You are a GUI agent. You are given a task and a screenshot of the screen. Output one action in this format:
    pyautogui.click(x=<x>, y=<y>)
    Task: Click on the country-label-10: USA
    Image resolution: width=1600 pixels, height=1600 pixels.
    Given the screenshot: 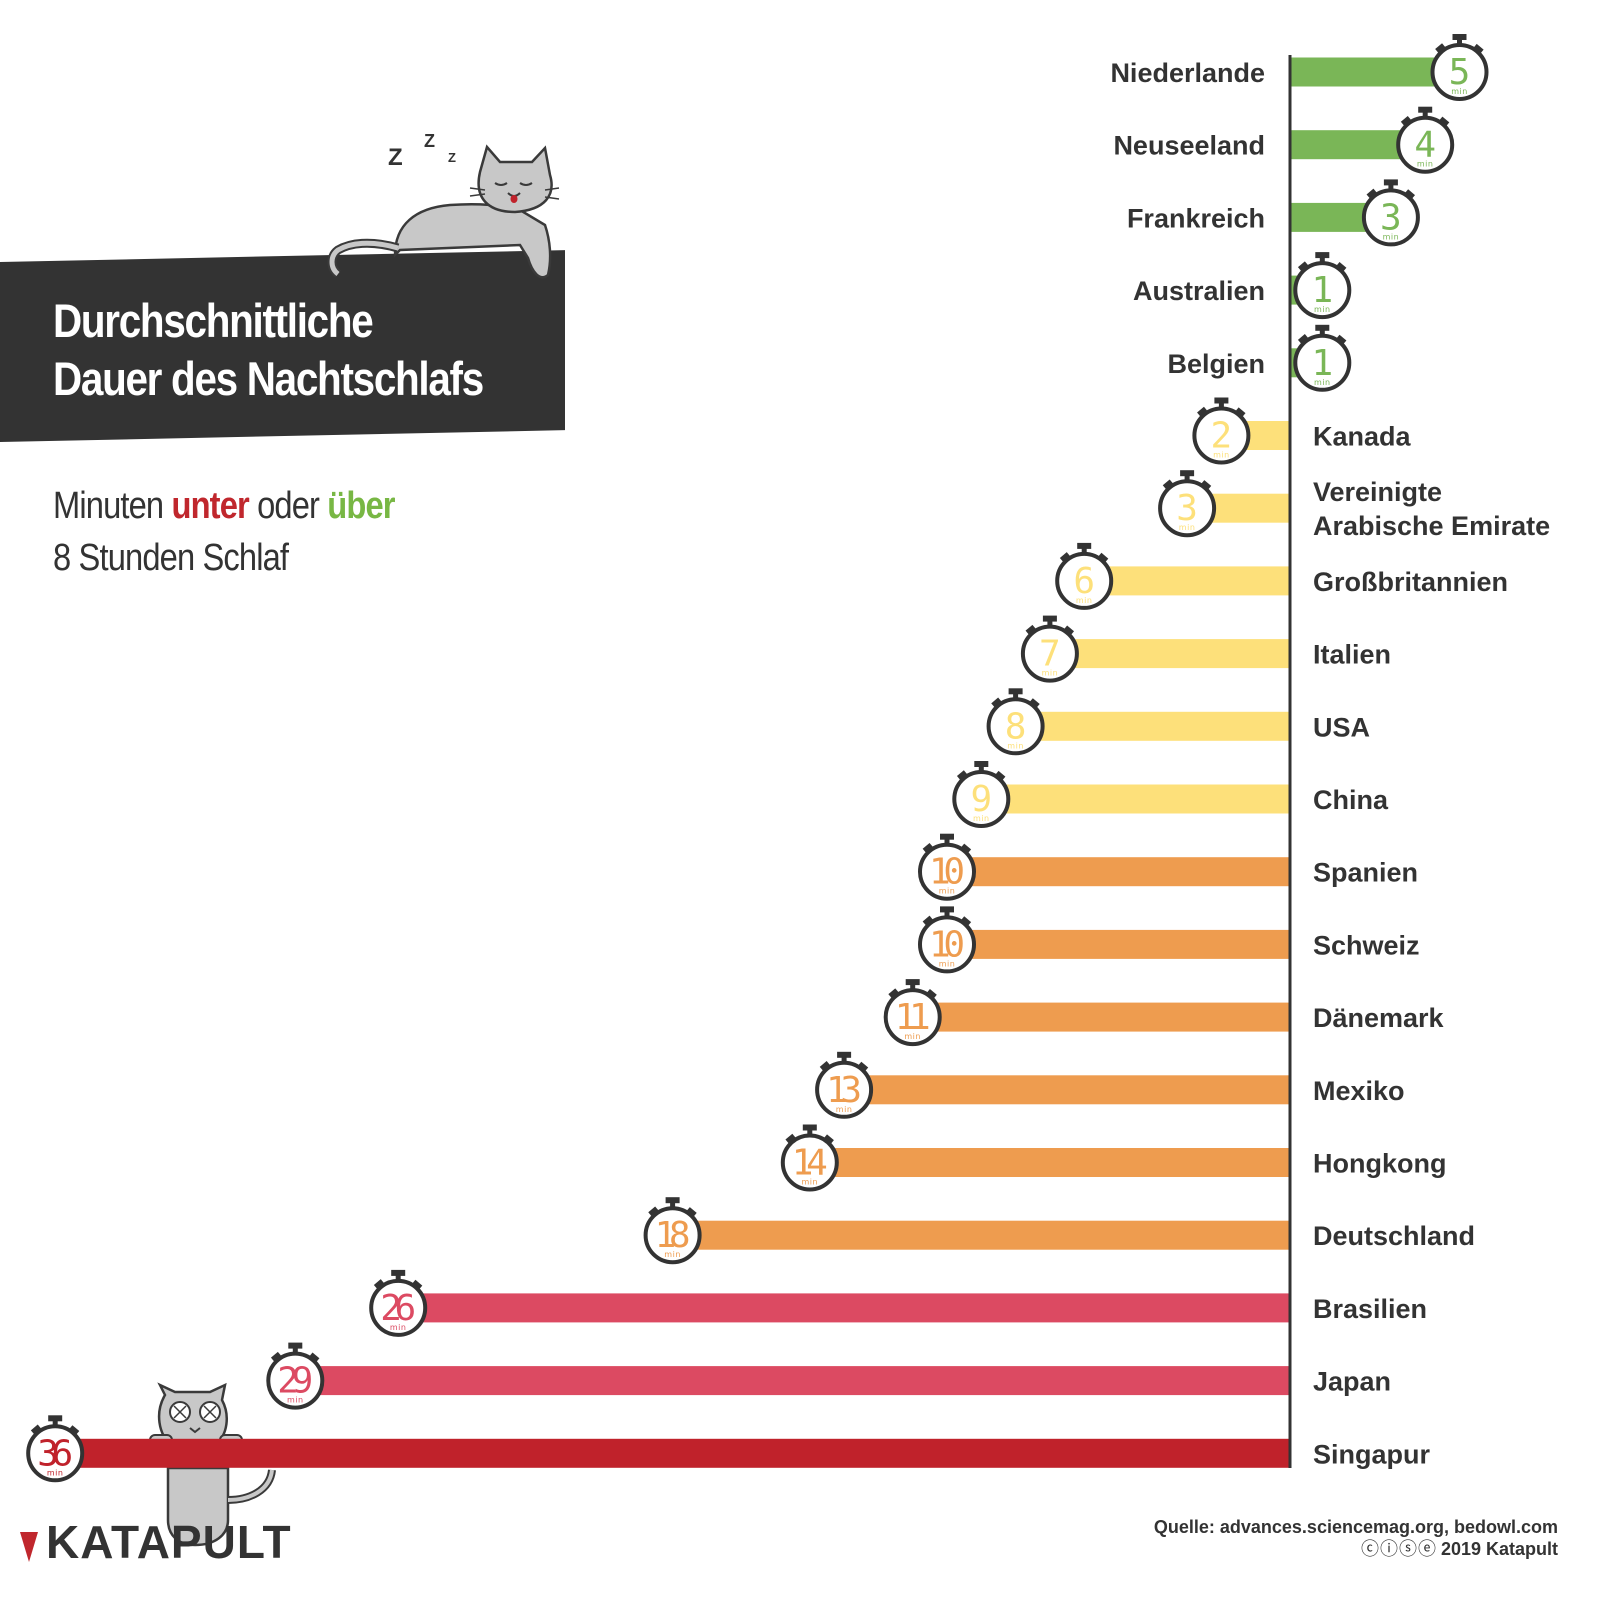 What is the action you would take?
    pyautogui.click(x=1341, y=727)
    